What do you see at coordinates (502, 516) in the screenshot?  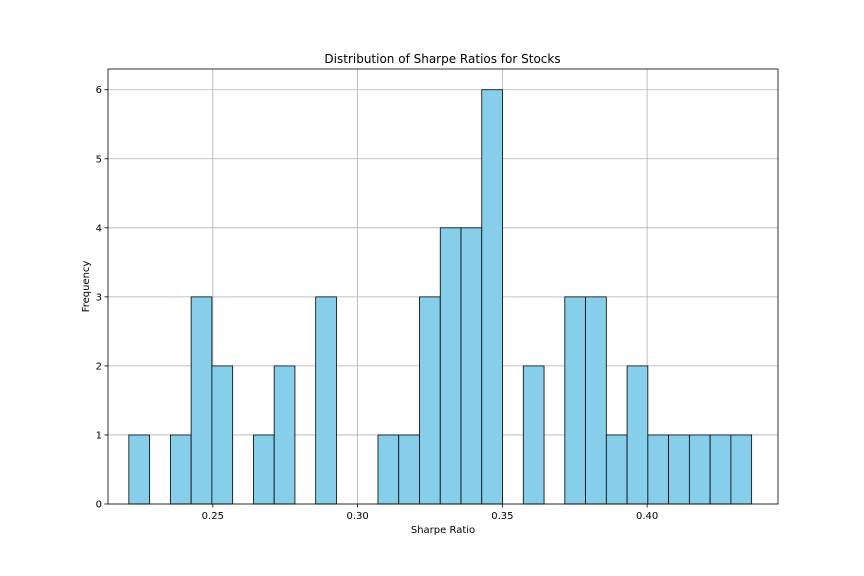 I see `x-tick-label: 0.35` at bounding box center [502, 516].